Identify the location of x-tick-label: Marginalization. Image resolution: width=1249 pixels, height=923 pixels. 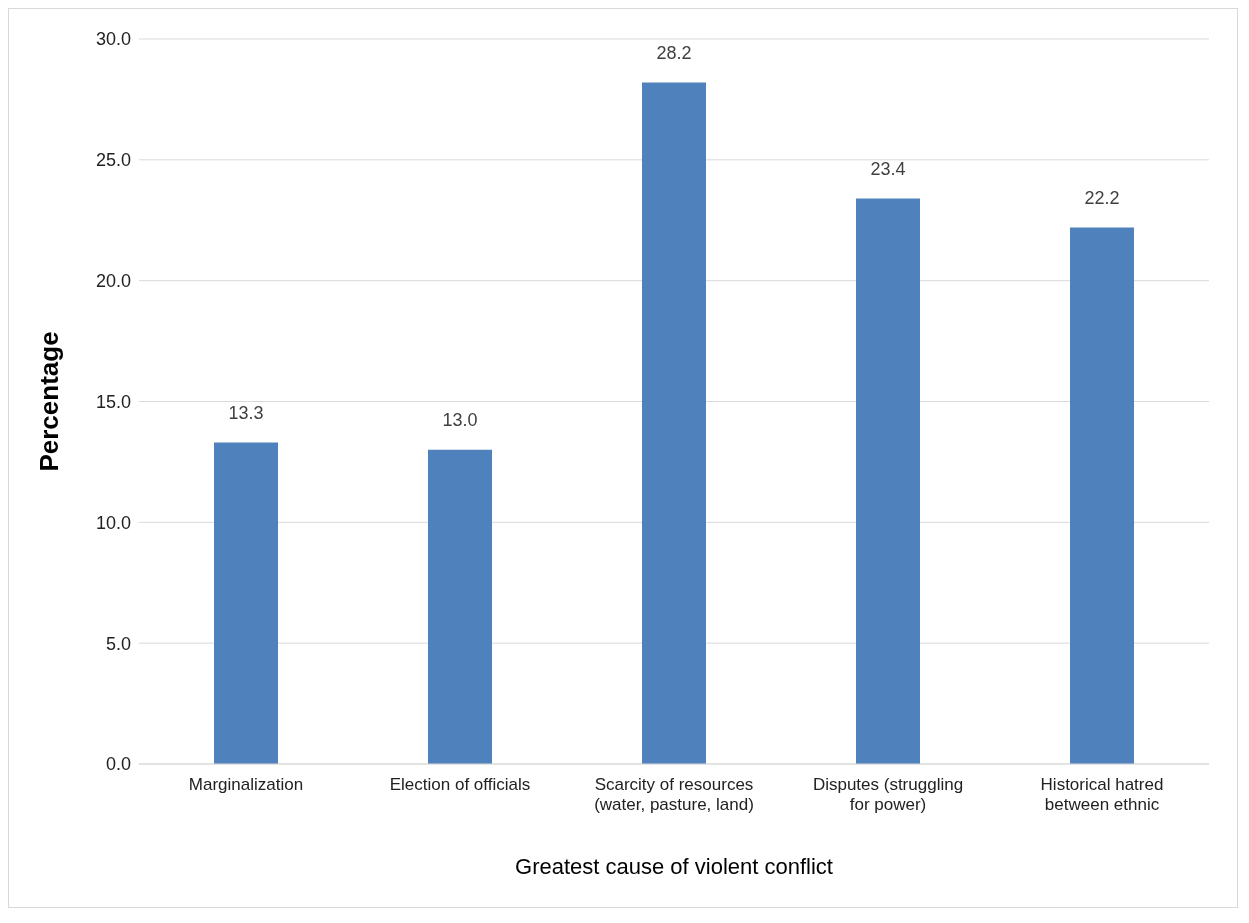
(246, 784).